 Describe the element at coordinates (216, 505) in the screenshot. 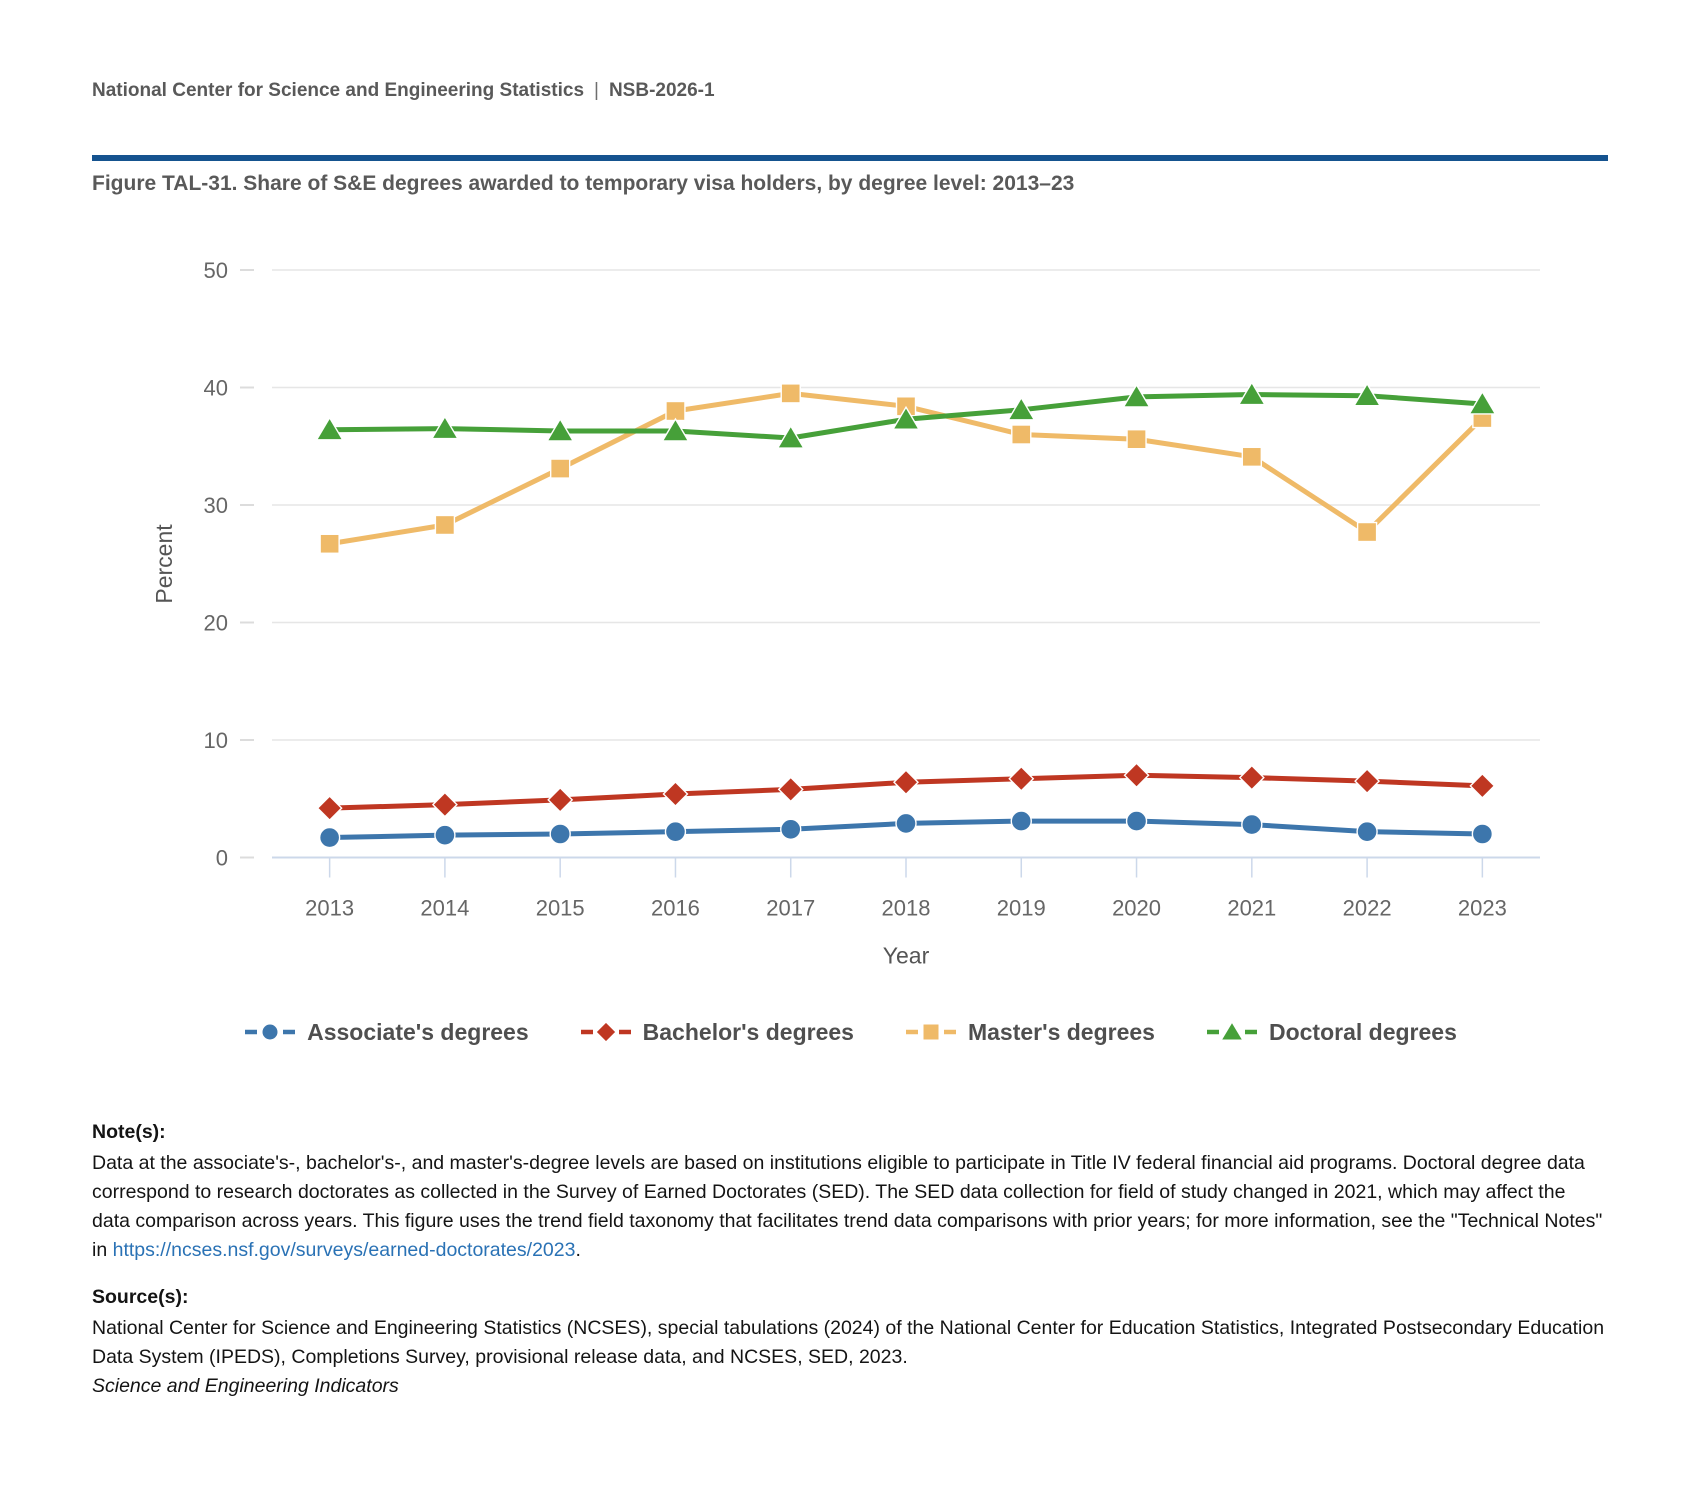

I see `y-tick-label: 30` at that location.